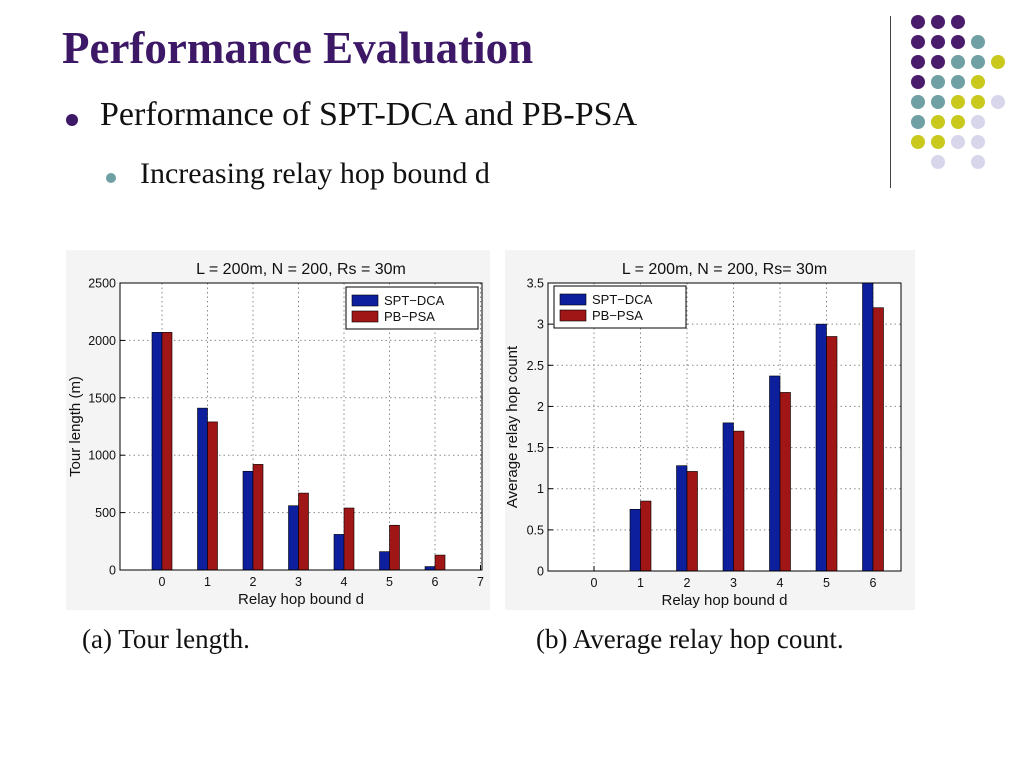  What do you see at coordinates (535, 366) in the screenshot?
I see `y-tick-label: 2.5` at bounding box center [535, 366].